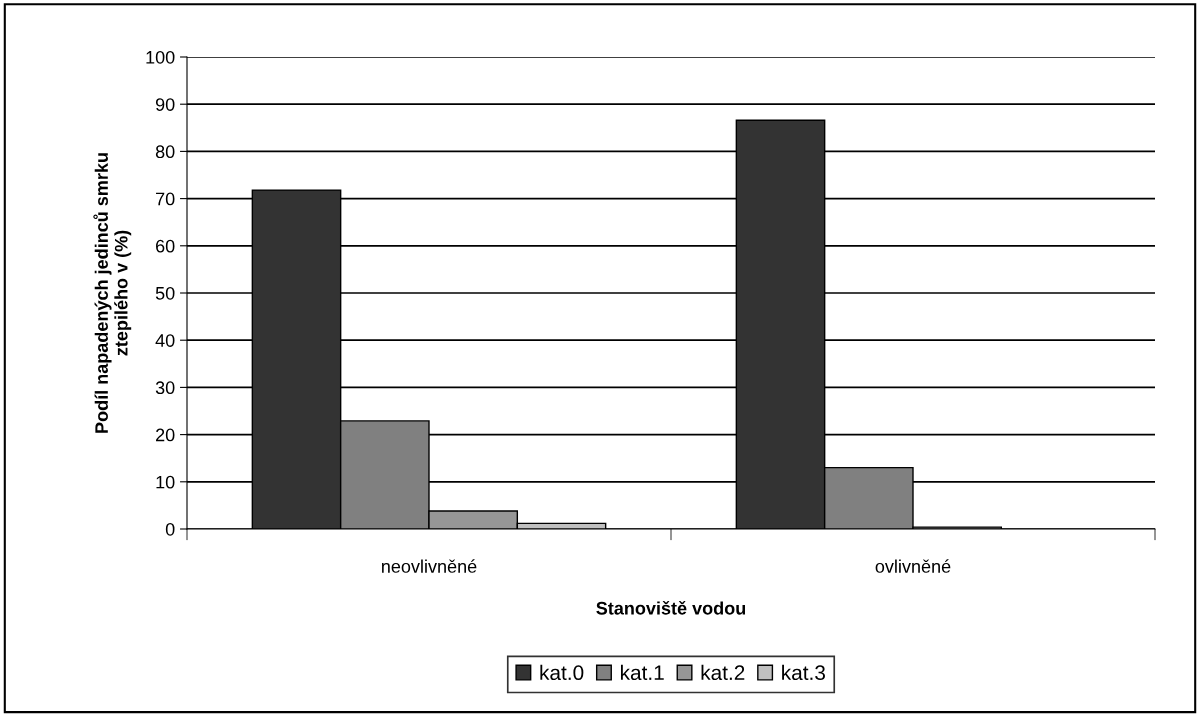  I want to click on x-tick-label: neovlivněné, so click(429, 566).